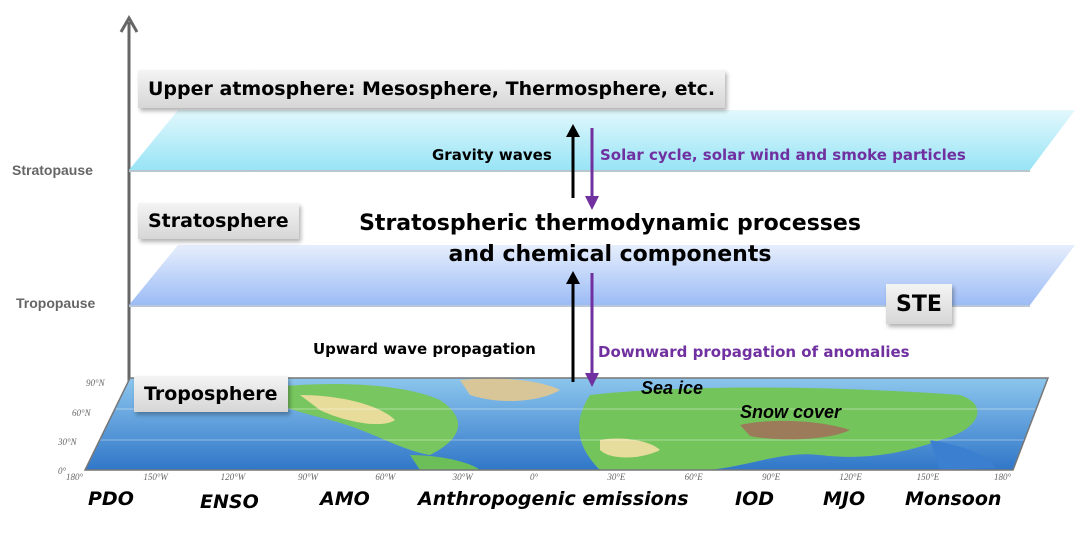 This screenshot has width=1080, height=533. I want to click on center-title-line1: Stratospheric thermodynamic processes, so click(610, 223).